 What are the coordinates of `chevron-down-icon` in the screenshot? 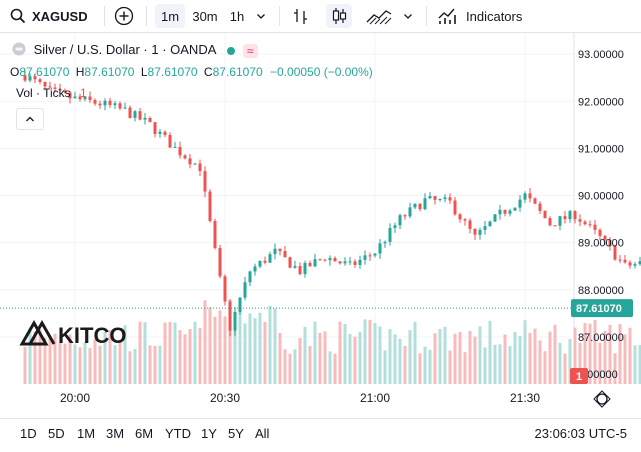 It's located at (408, 16).